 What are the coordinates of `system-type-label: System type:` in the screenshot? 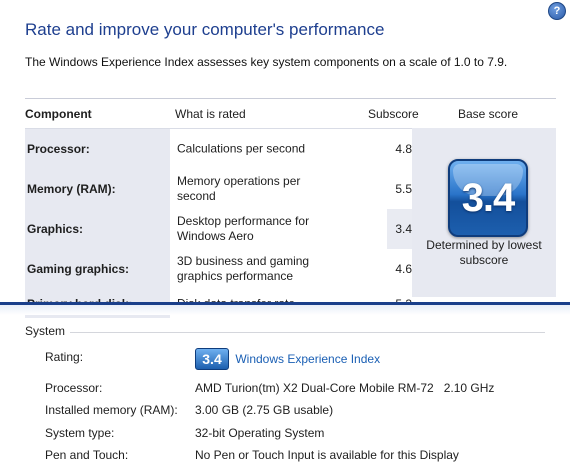 It's located at (80, 433).